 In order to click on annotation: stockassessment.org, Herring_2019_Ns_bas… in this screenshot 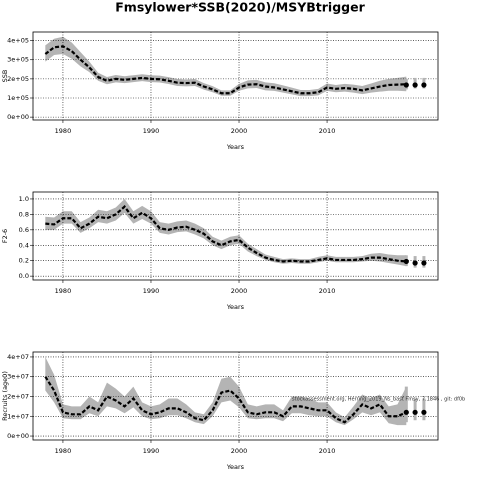, I will do `click(378, 400)`.